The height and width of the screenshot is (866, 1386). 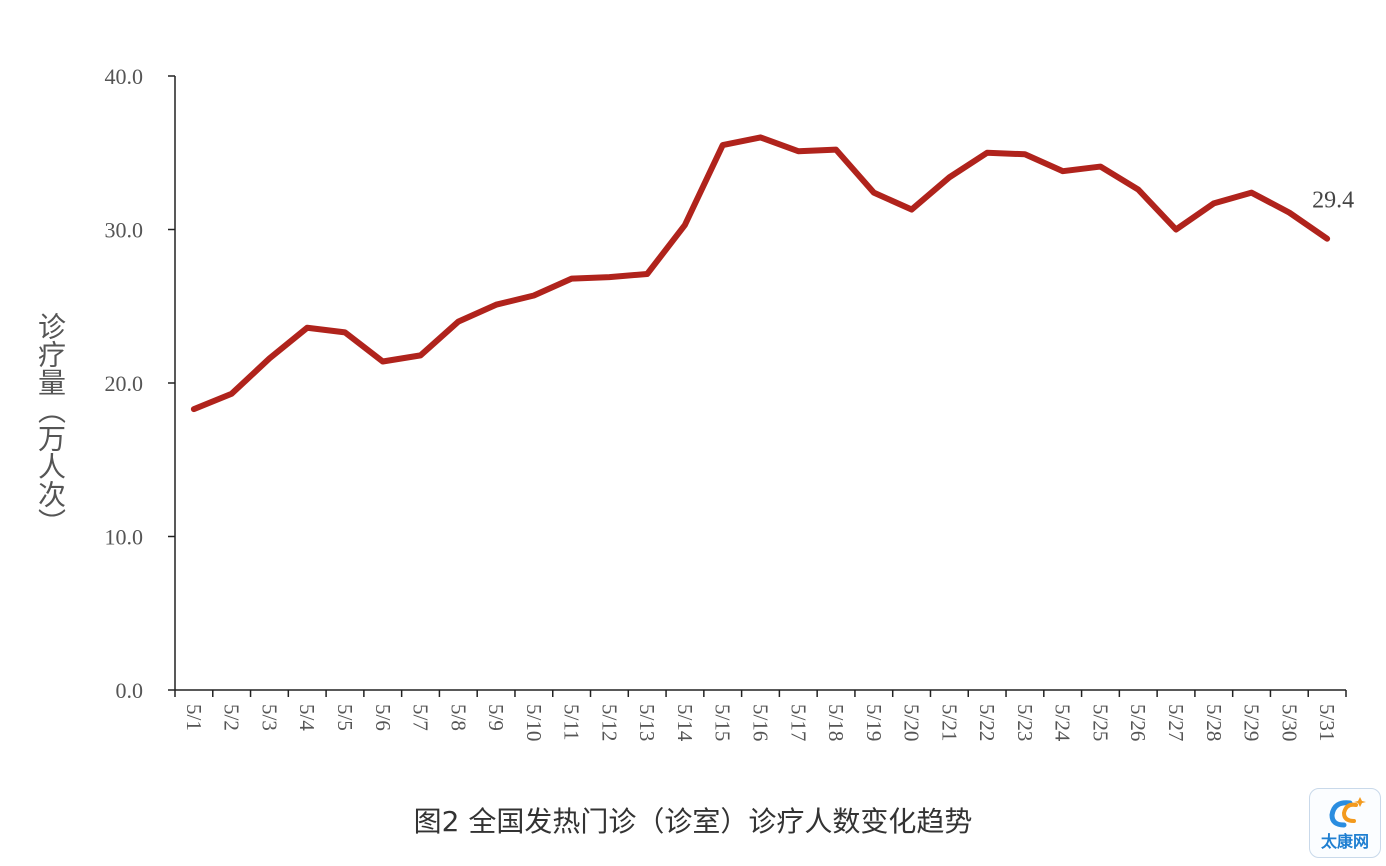 I want to click on y-tick-label: 20.0, so click(x=124, y=383).